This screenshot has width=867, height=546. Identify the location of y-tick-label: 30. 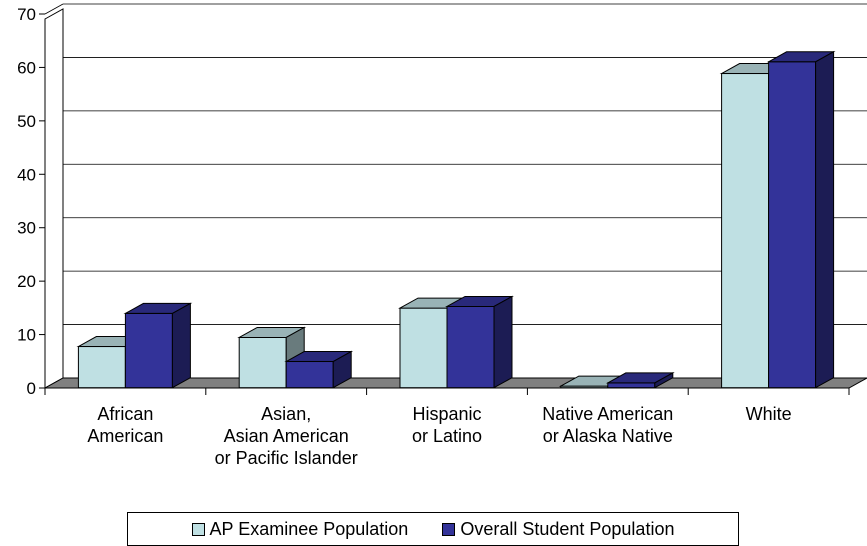
(26, 228).